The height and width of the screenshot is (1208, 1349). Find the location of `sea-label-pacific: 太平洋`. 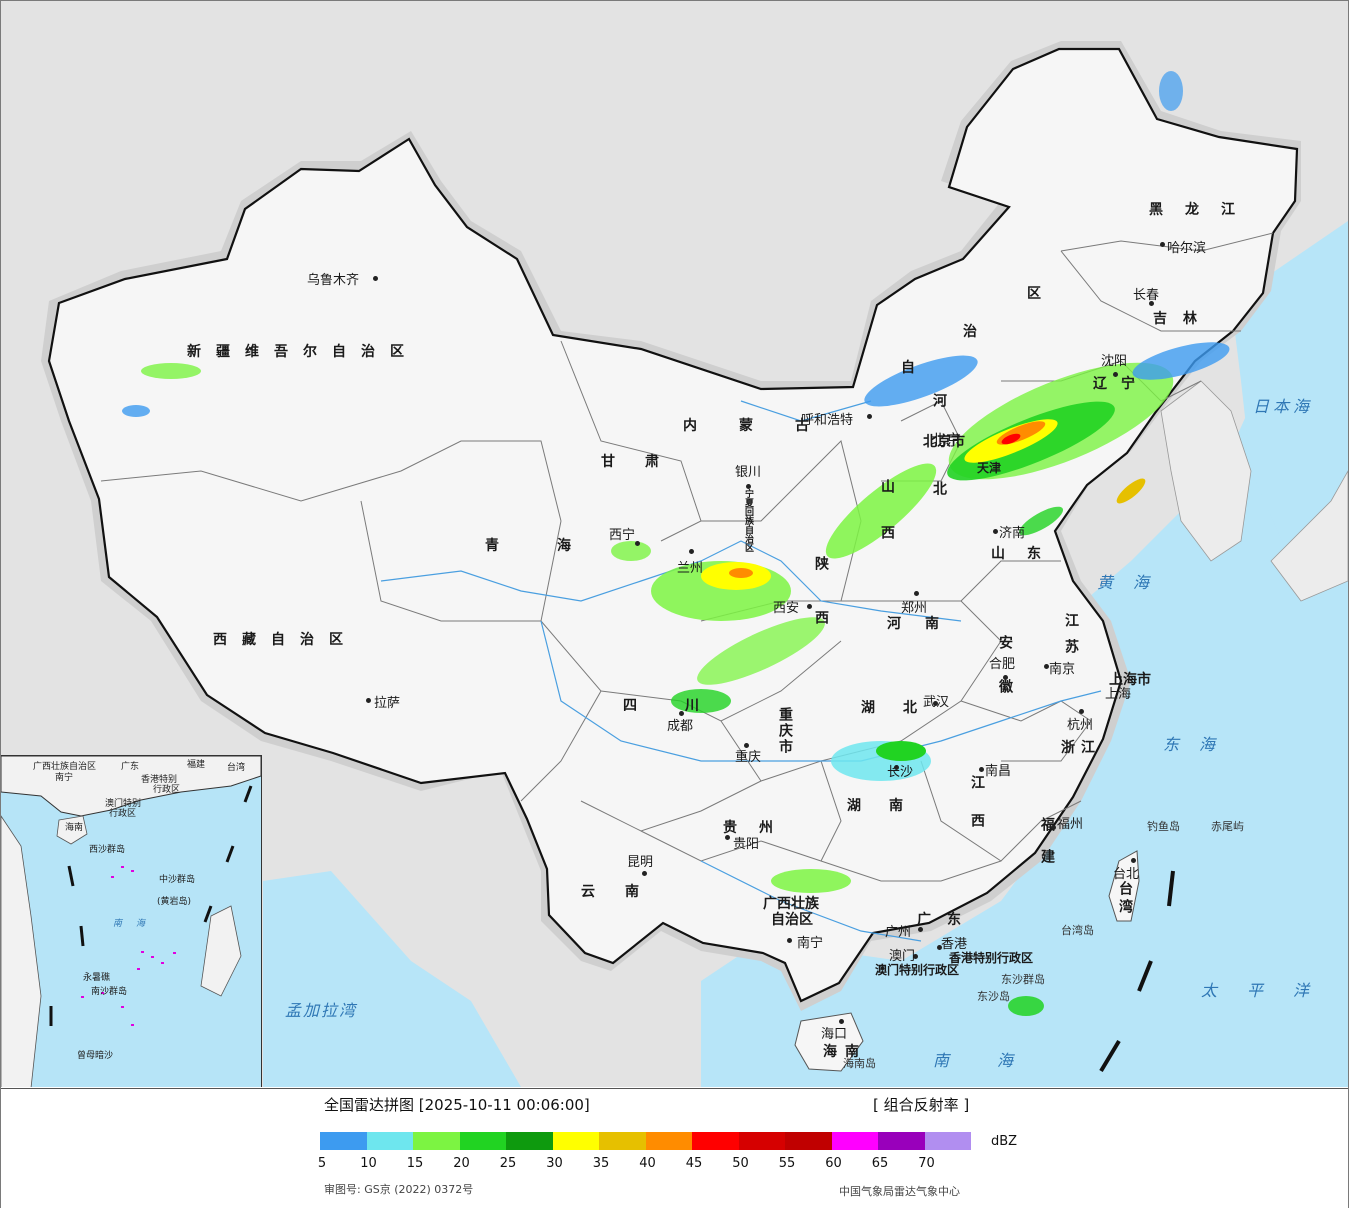

sea-label-pacific: 太平洋 is located at coordinates (1270, 990).